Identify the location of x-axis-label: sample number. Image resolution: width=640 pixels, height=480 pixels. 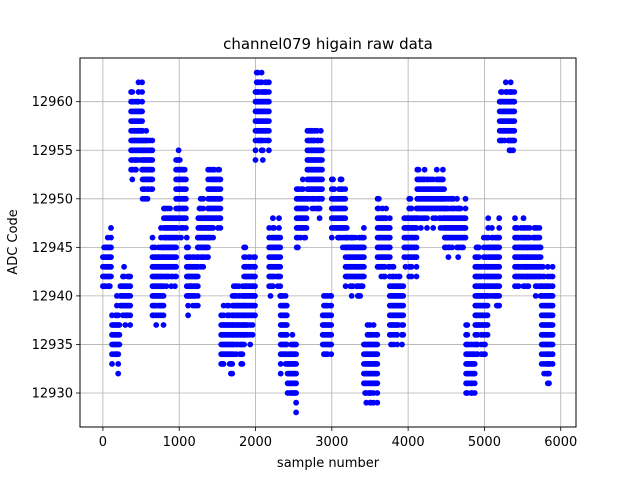
(328, 463).